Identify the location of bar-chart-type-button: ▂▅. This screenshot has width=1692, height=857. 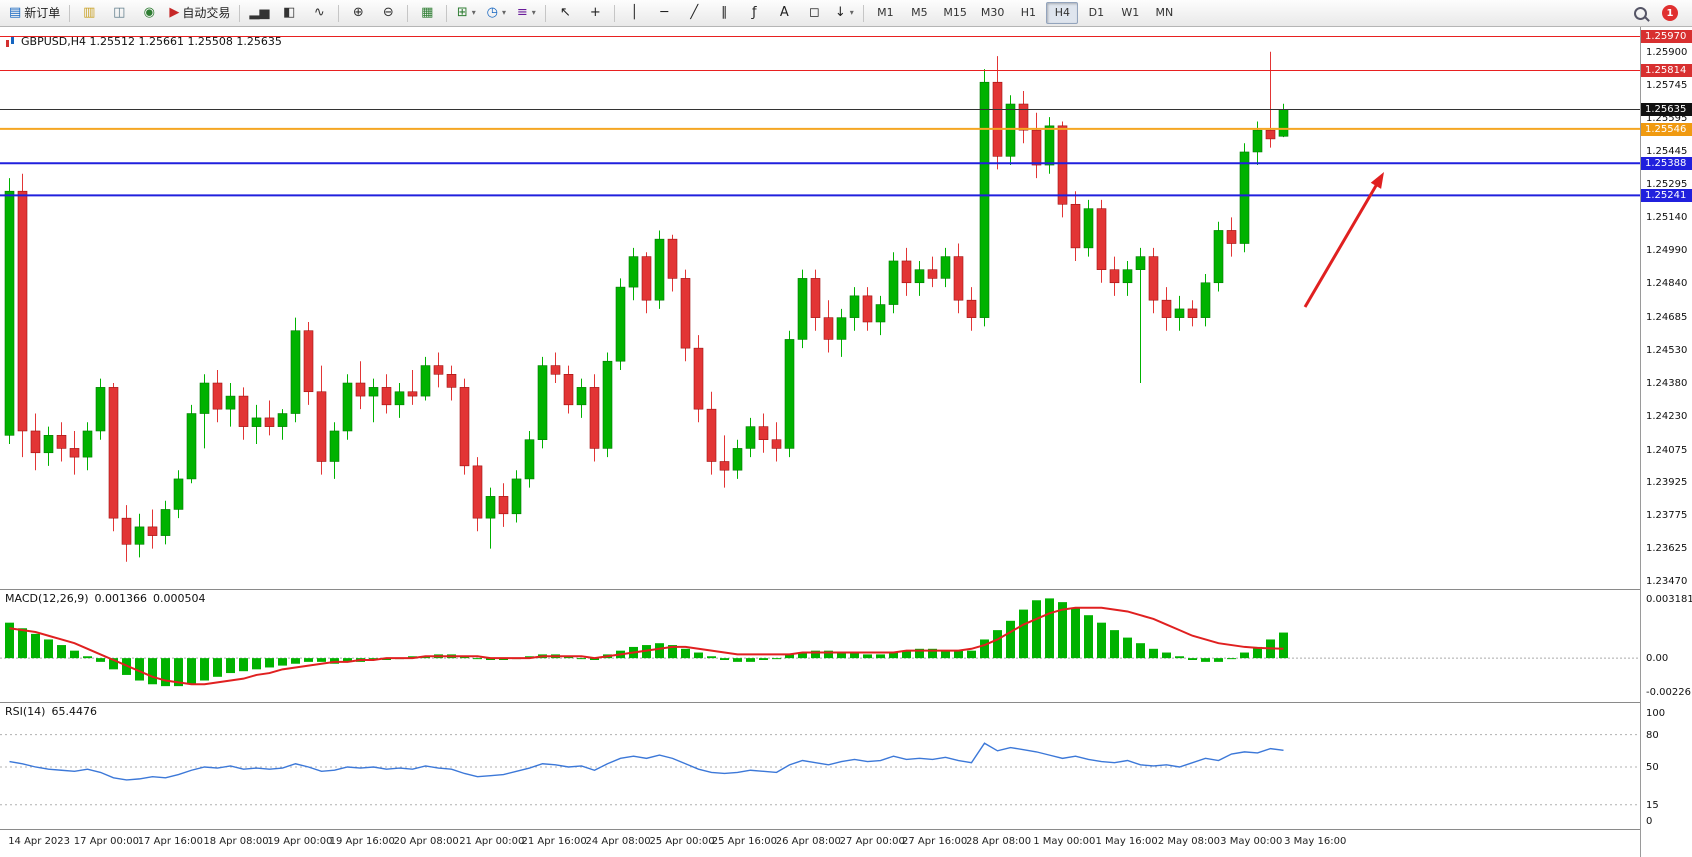
(259, 13).